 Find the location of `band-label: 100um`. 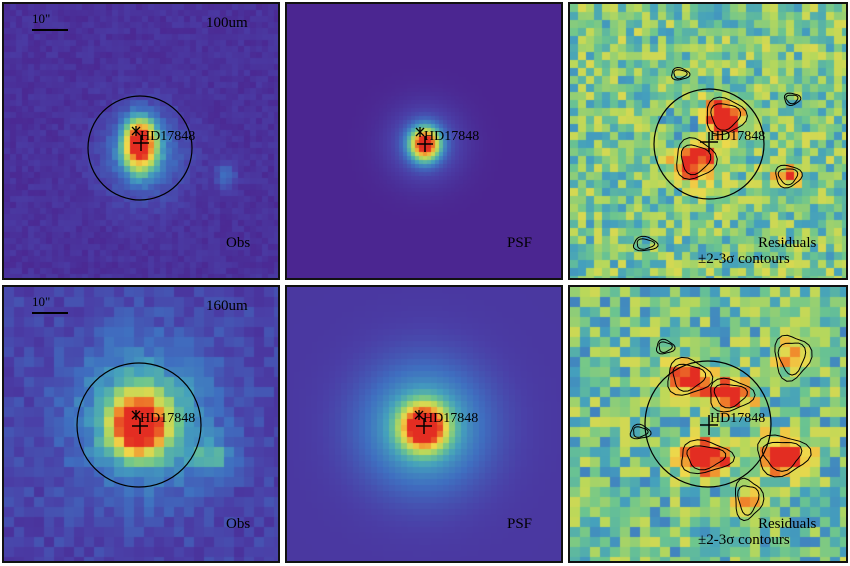

band-label: 100um is located at coordinates (227, 23).